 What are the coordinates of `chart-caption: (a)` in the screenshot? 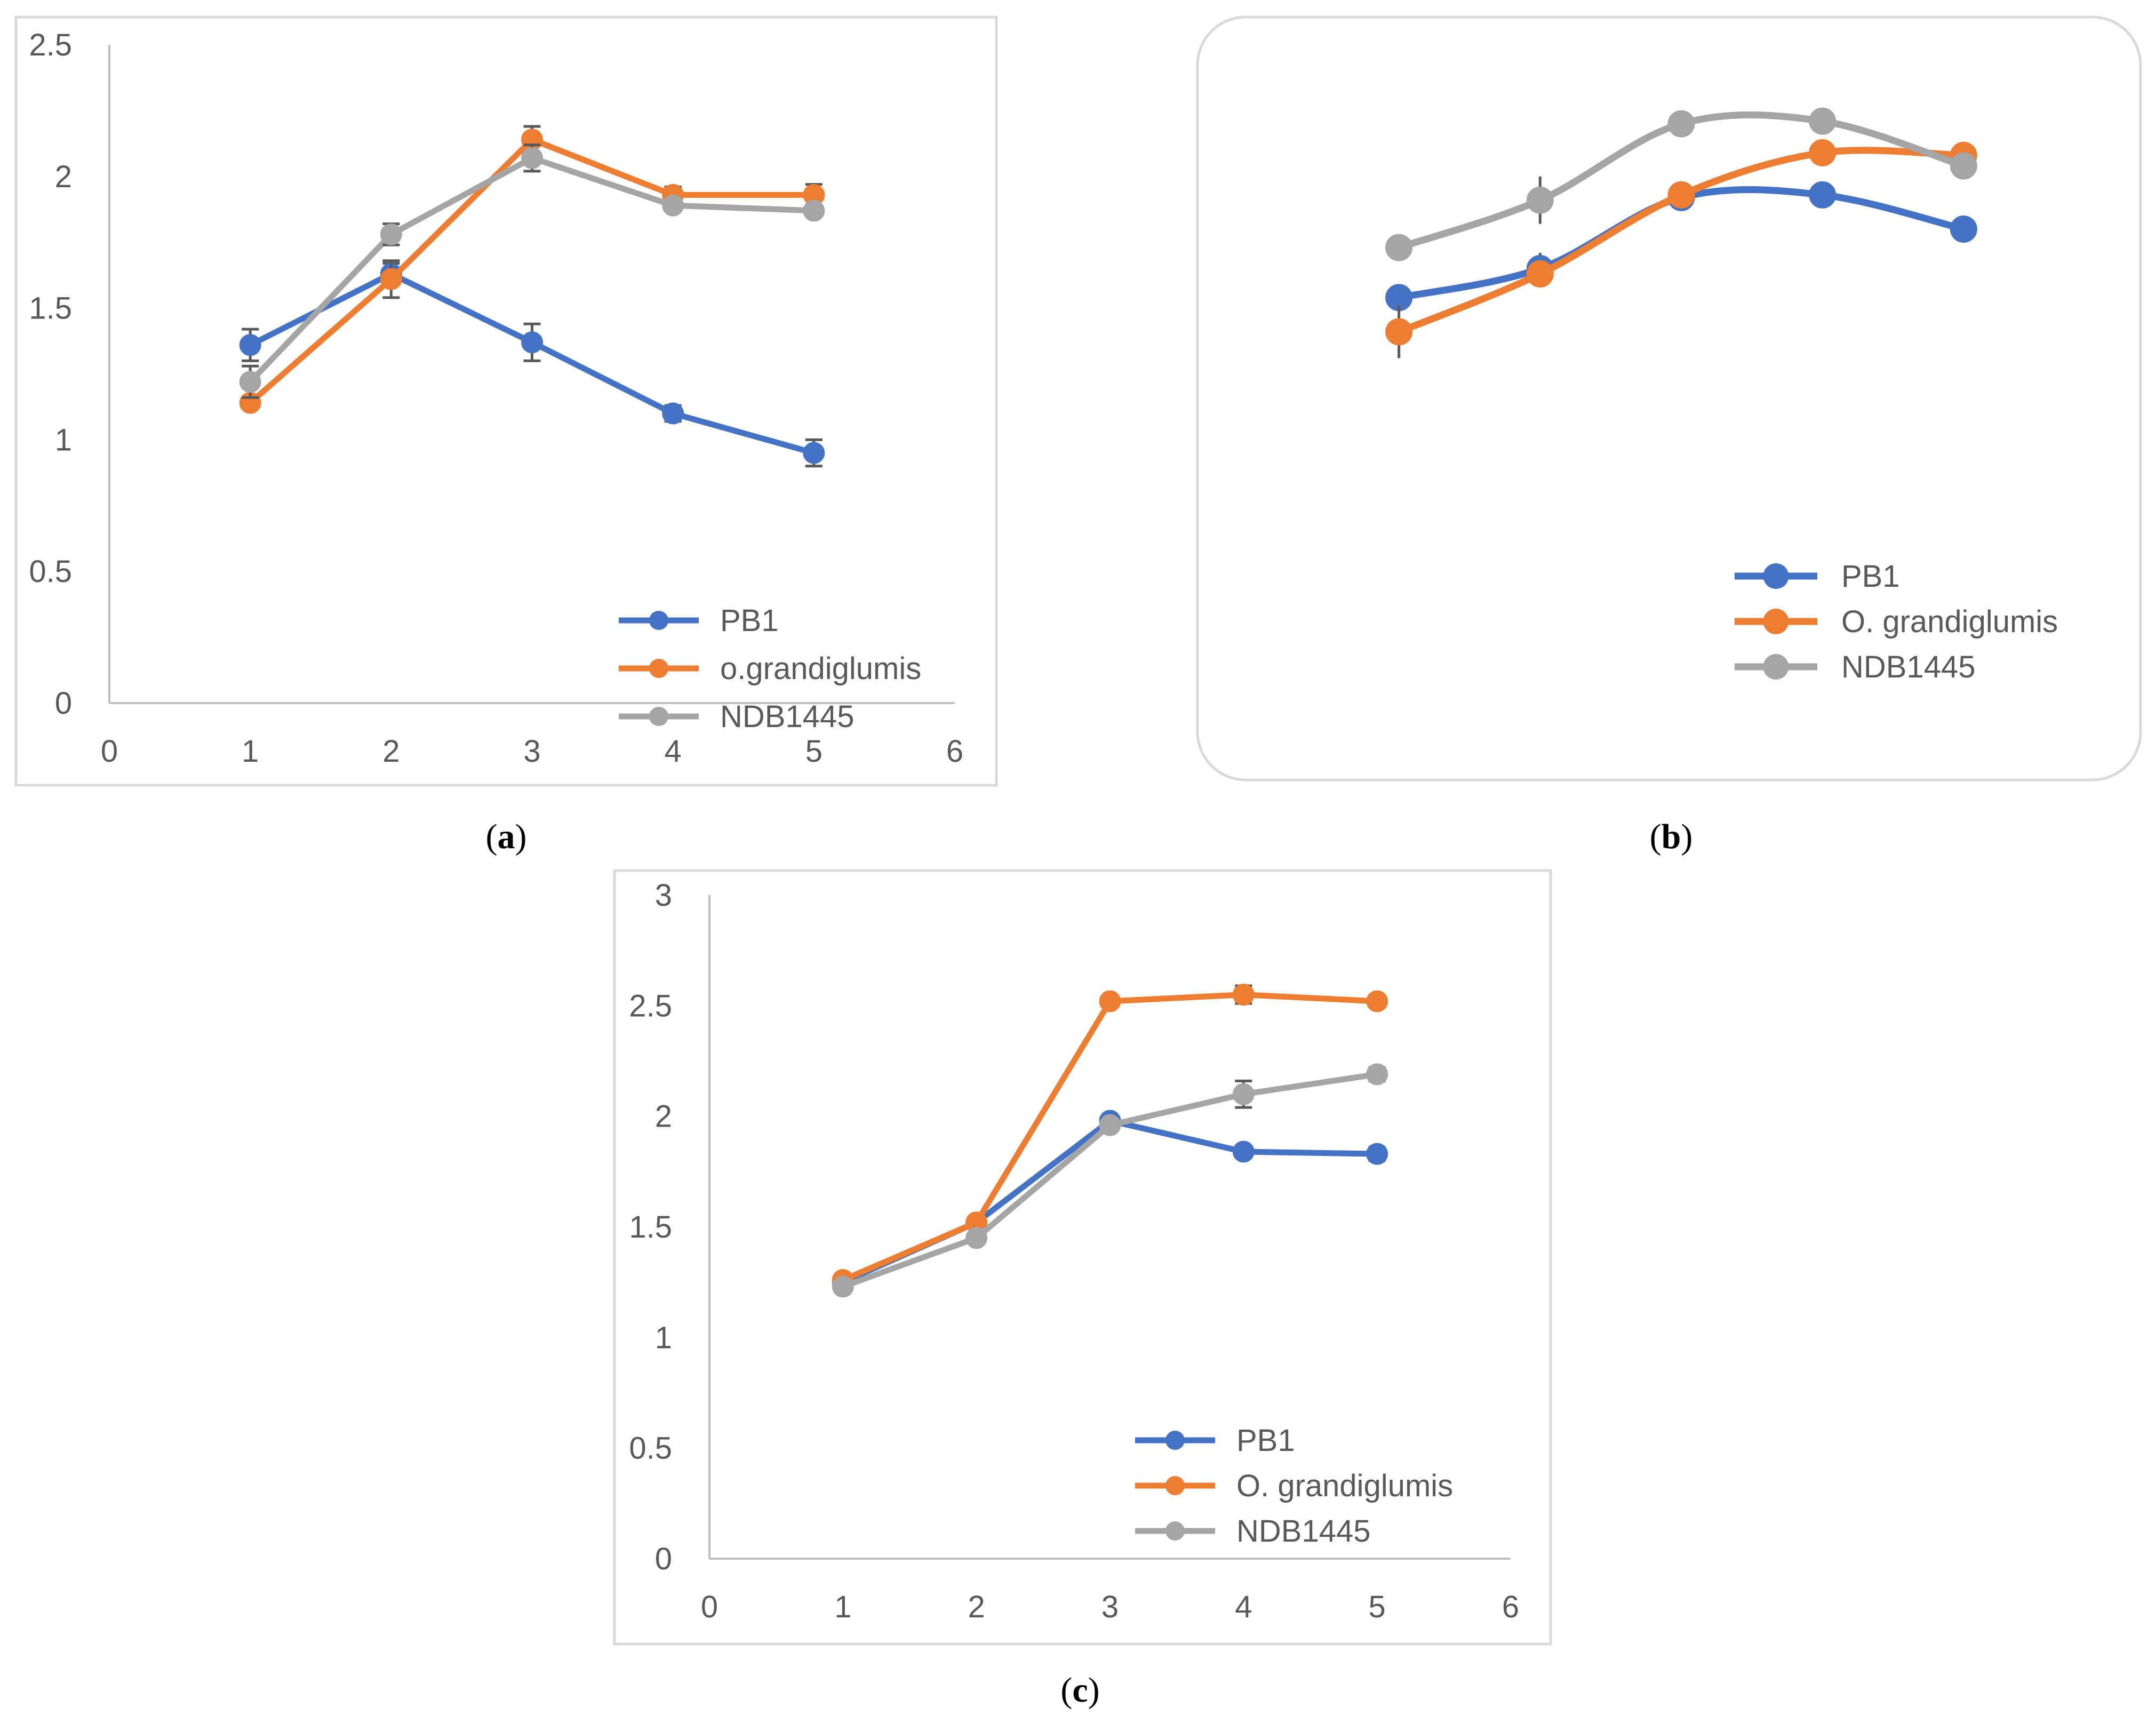 It's located at (507, 836).